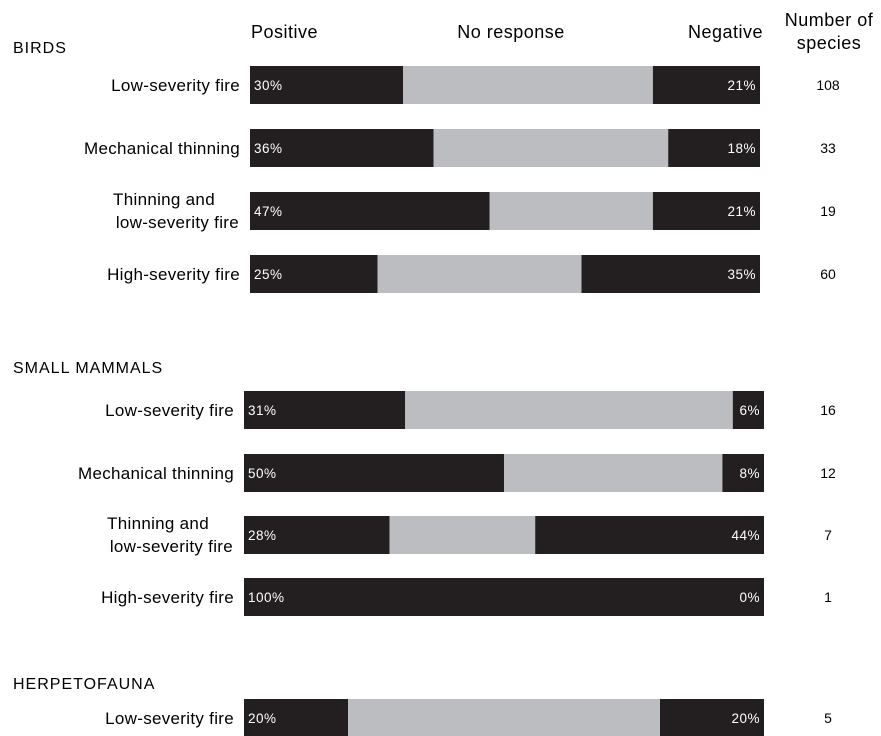 This screenshot has width=881, height=736. Describe the element at coordinates (828, 211) in the screenshot. I see `species-count: 19` at that location.